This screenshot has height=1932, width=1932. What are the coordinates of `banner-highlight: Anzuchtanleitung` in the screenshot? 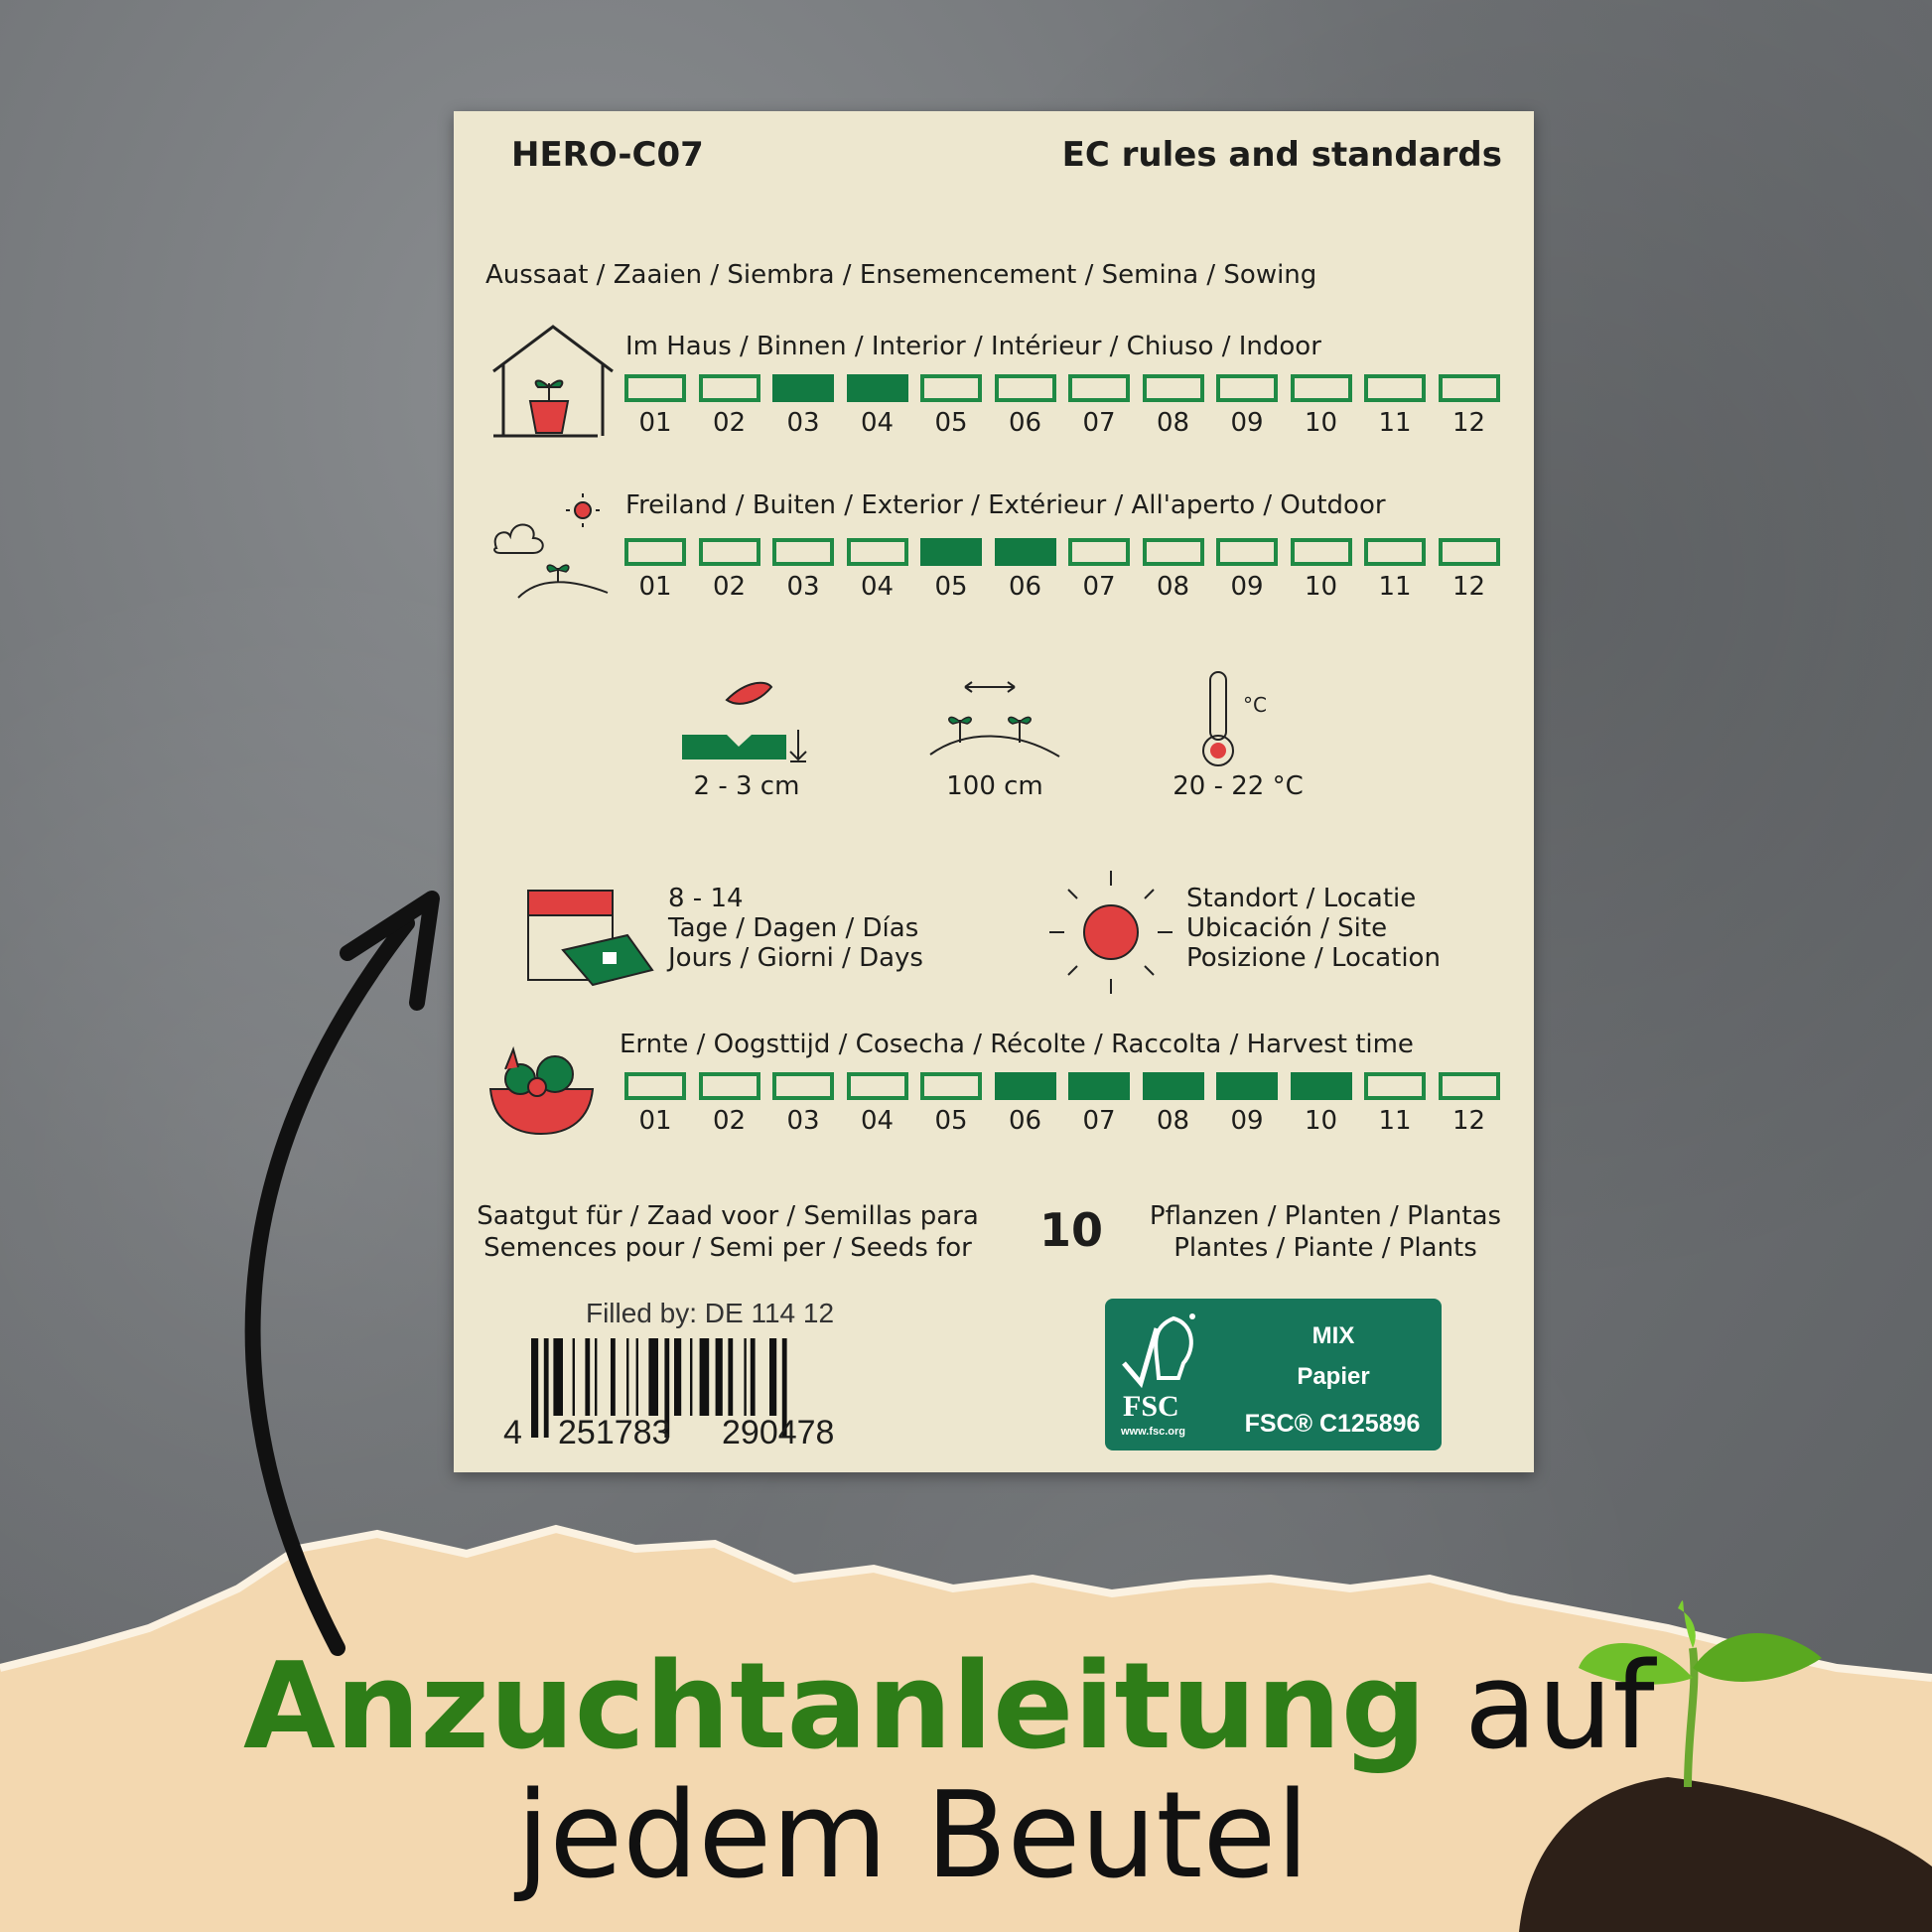 It's located at (835, 1707).